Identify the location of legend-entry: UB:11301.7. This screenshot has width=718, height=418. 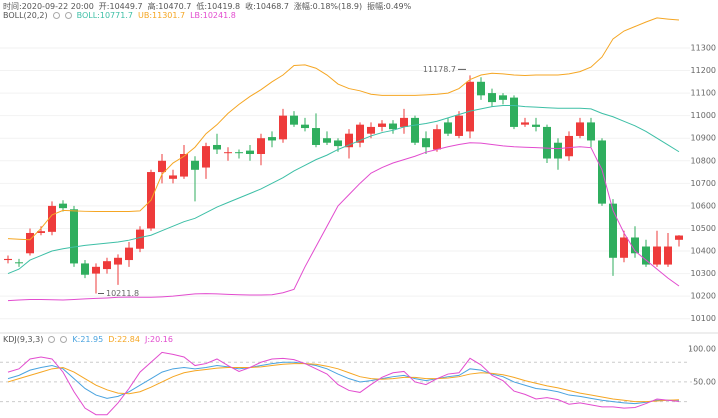
(161, 15).